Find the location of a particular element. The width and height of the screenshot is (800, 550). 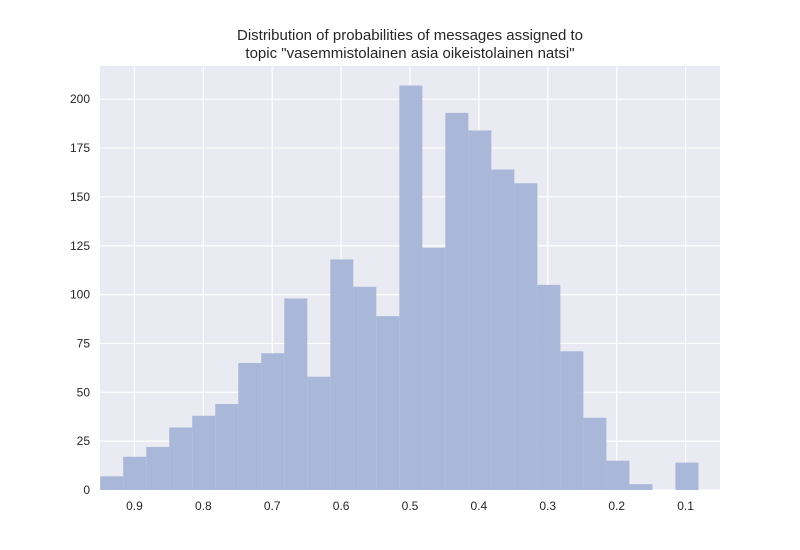

y-tick-label: 100 is located at coordinates (80, 295).